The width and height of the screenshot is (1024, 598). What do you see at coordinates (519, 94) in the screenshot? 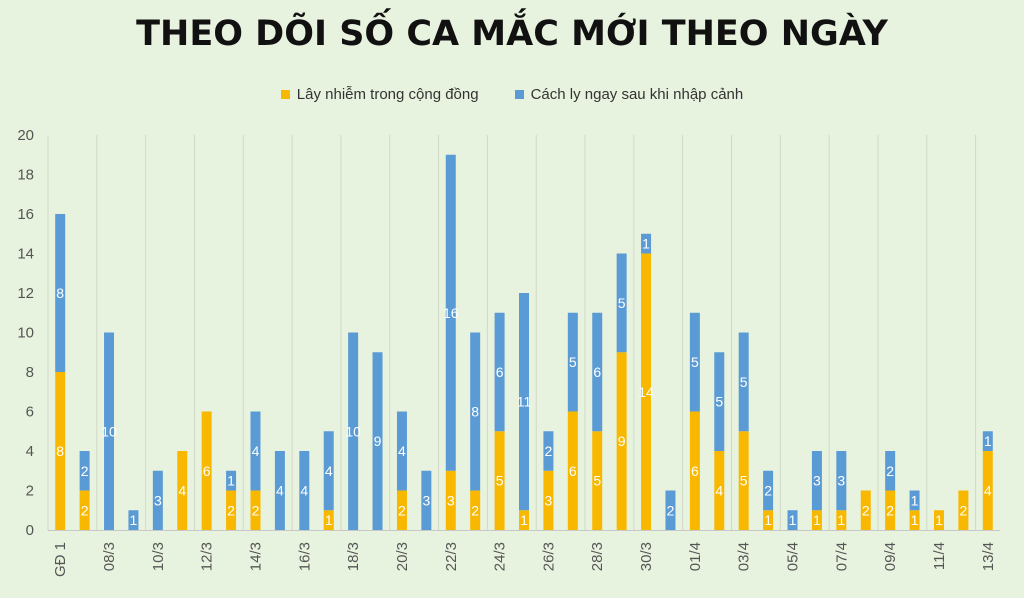
I see `legend-swatch-imported` at bounding box center [519, 94].